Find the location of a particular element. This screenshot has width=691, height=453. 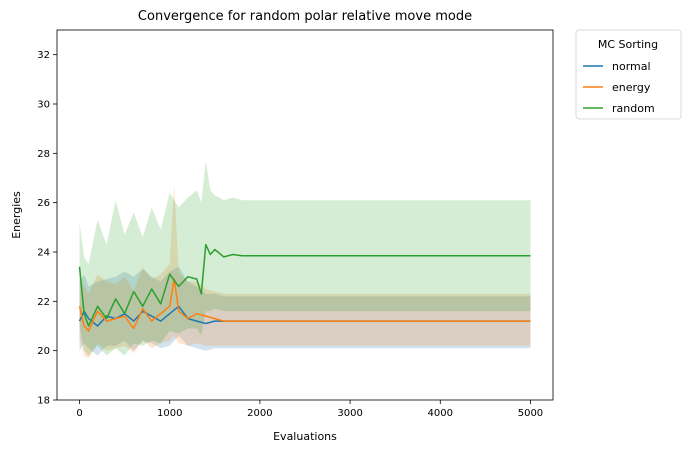

legend: MC Sorting normal energy random is located at coordinates (628, 74).